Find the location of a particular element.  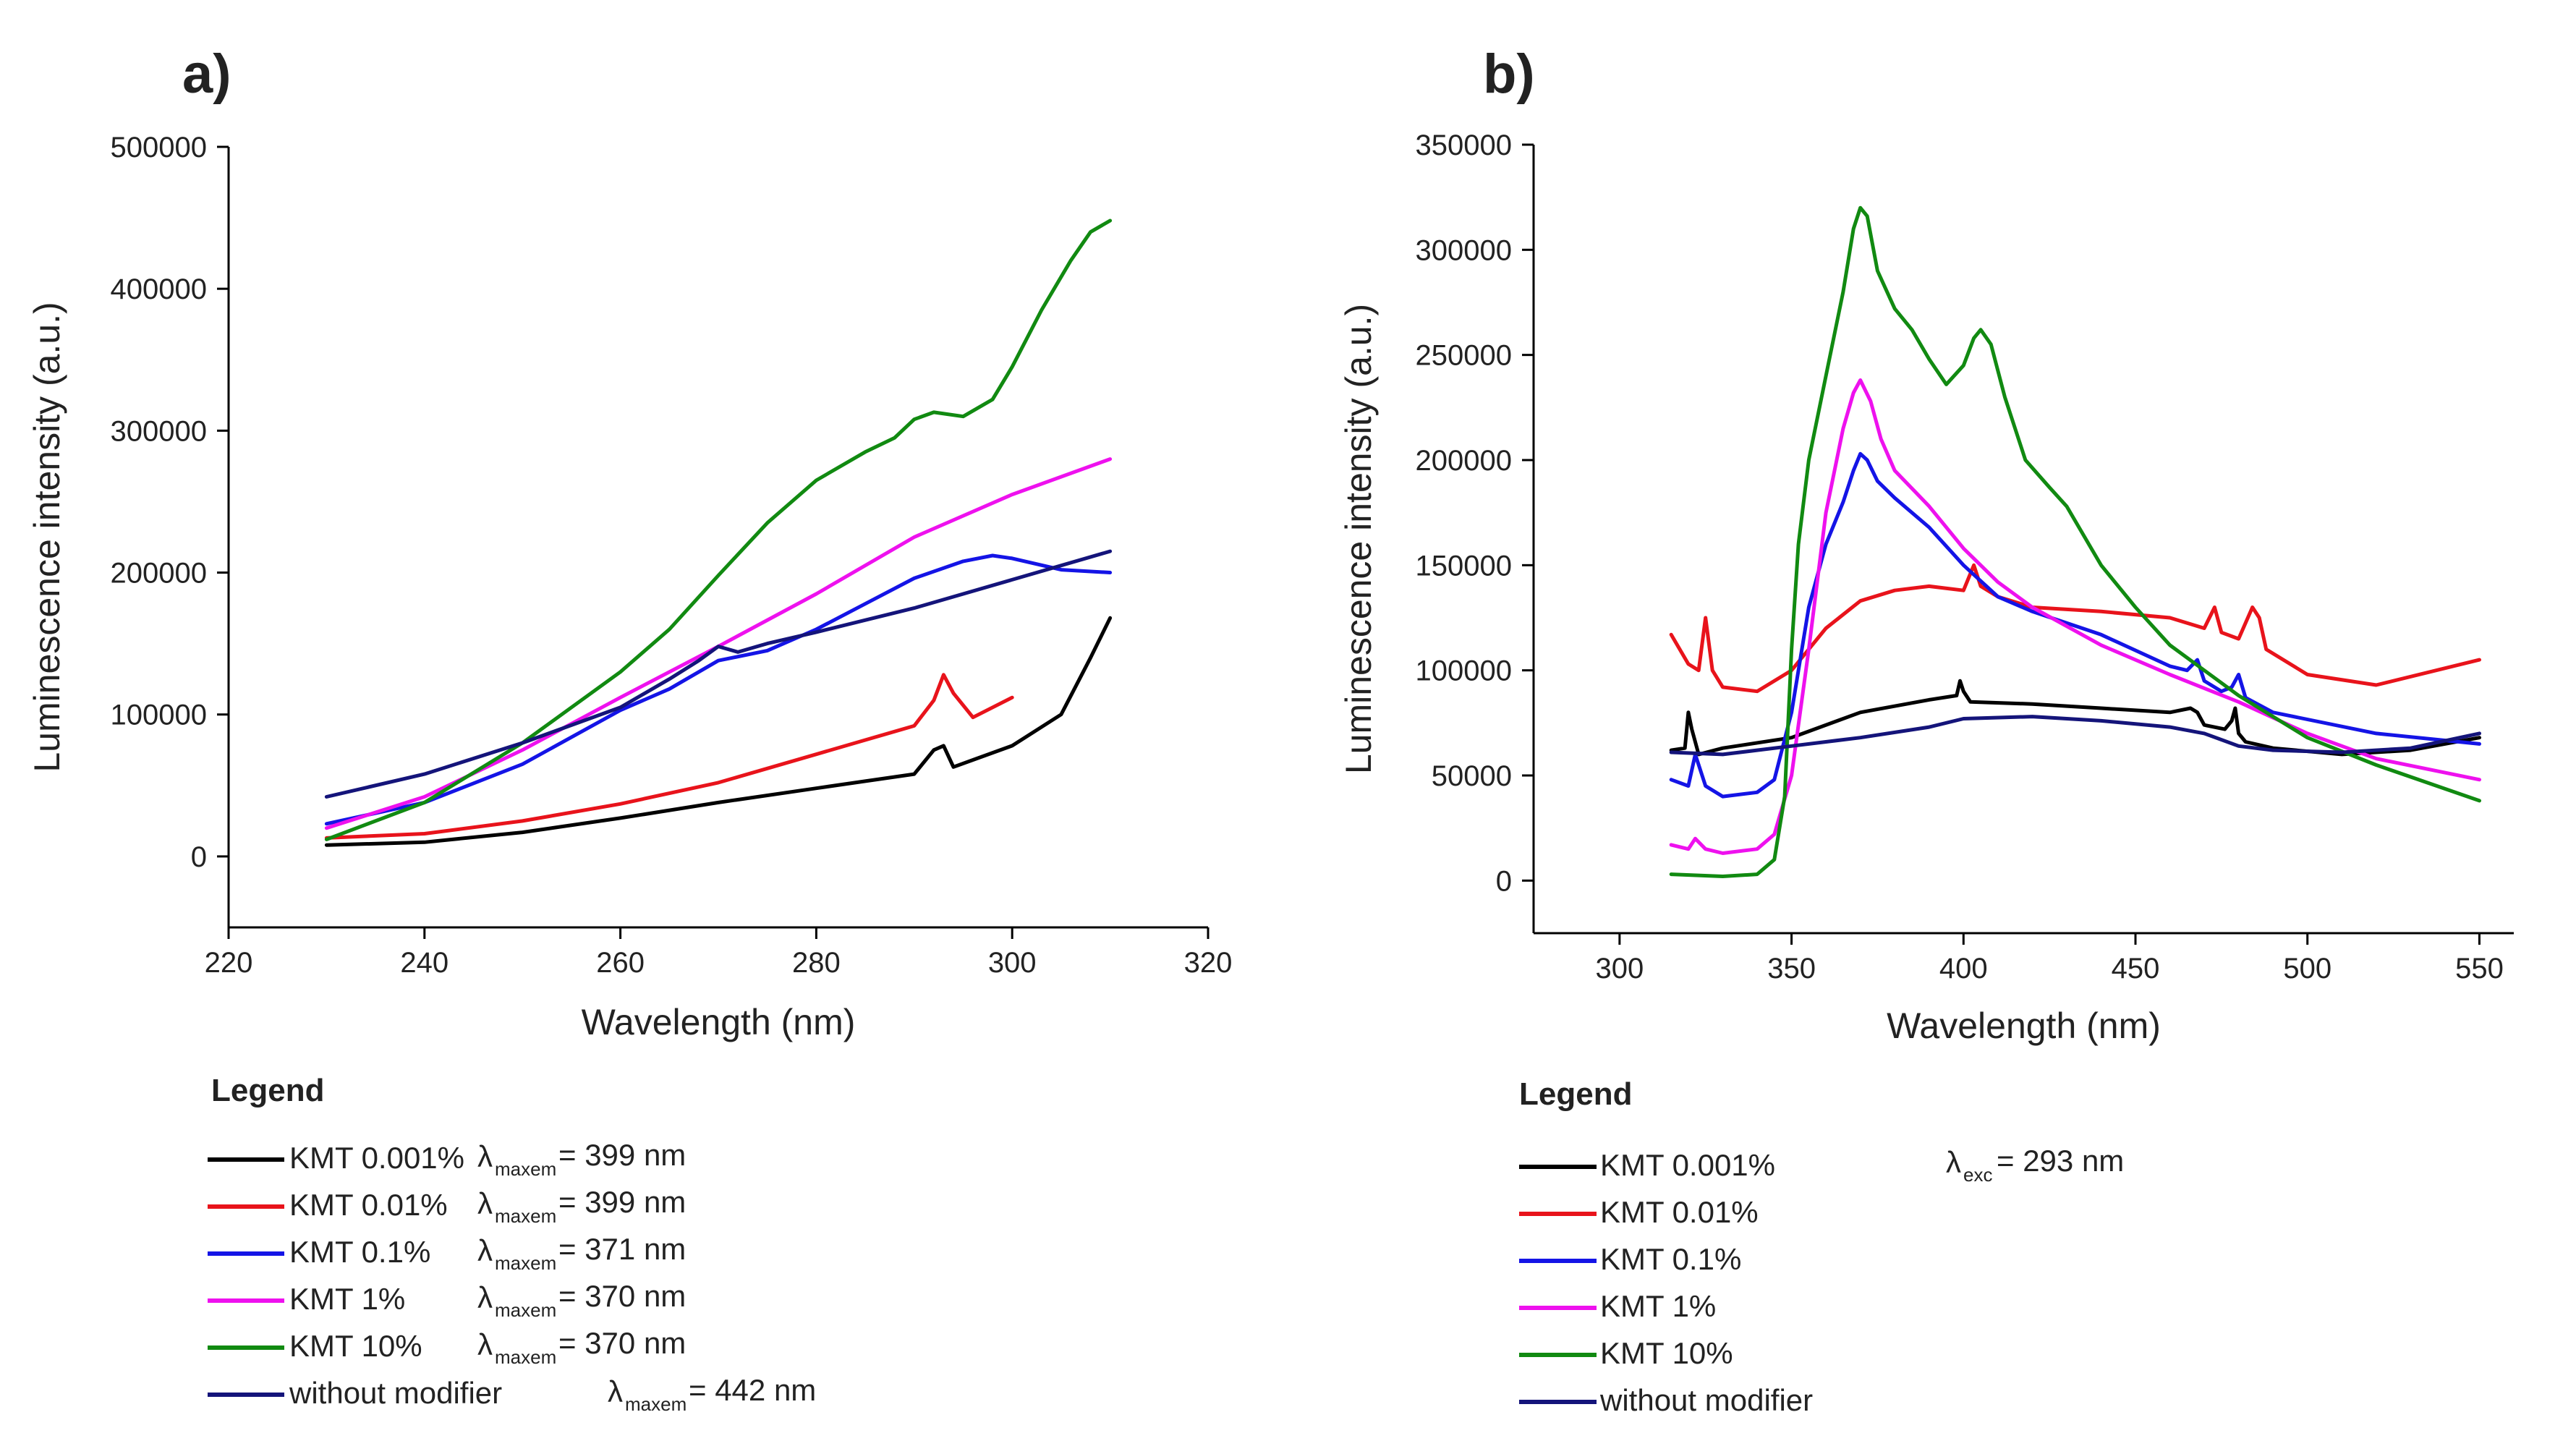

y-tick-label: 350000 is located at coordinates (1464, 145).